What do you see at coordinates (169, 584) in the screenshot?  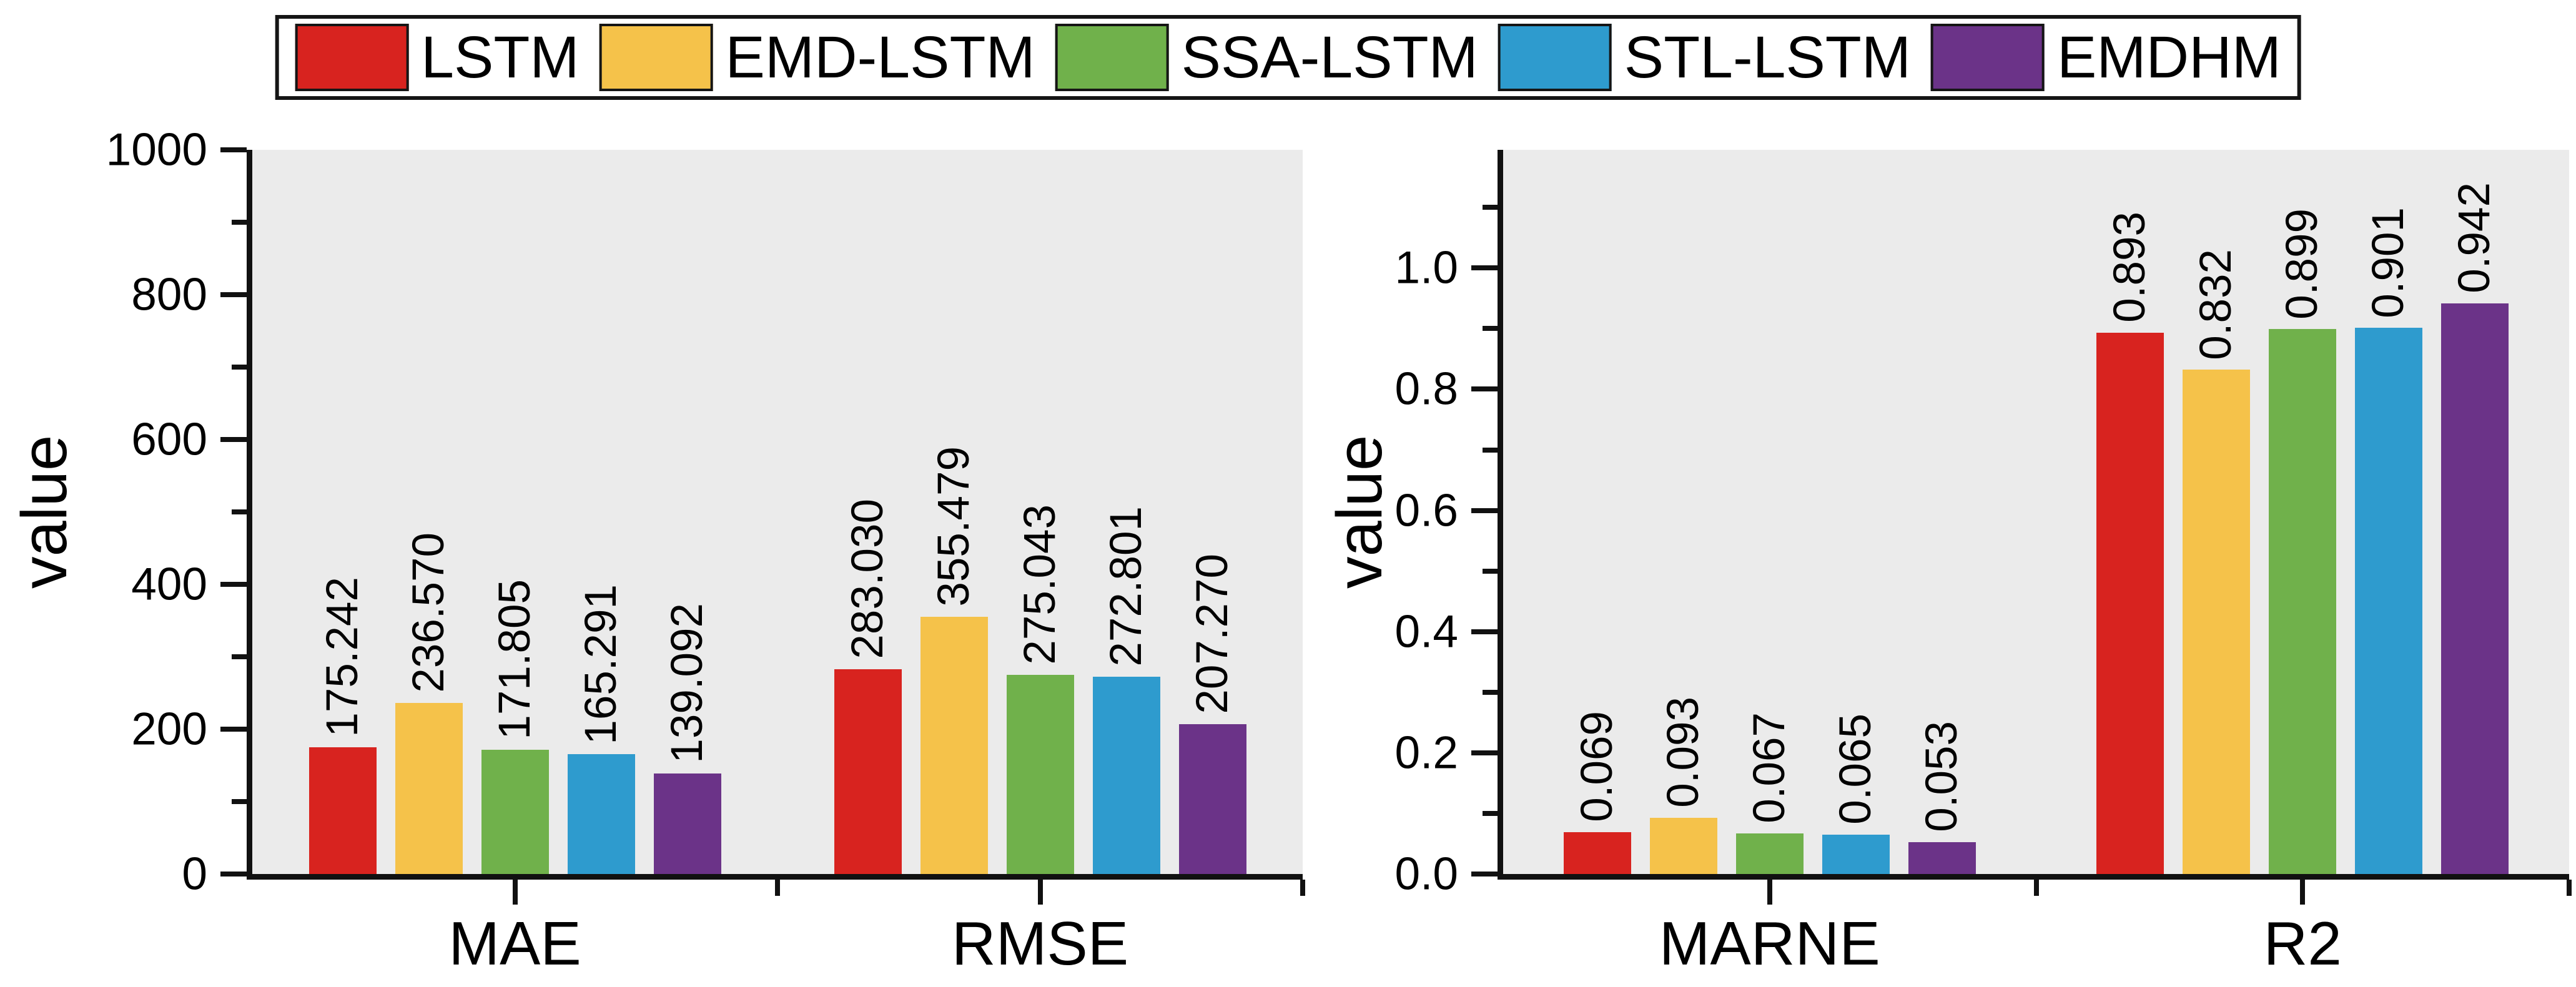 I see `y-axis-tick-label: 400` at bounding box center [169, 584].